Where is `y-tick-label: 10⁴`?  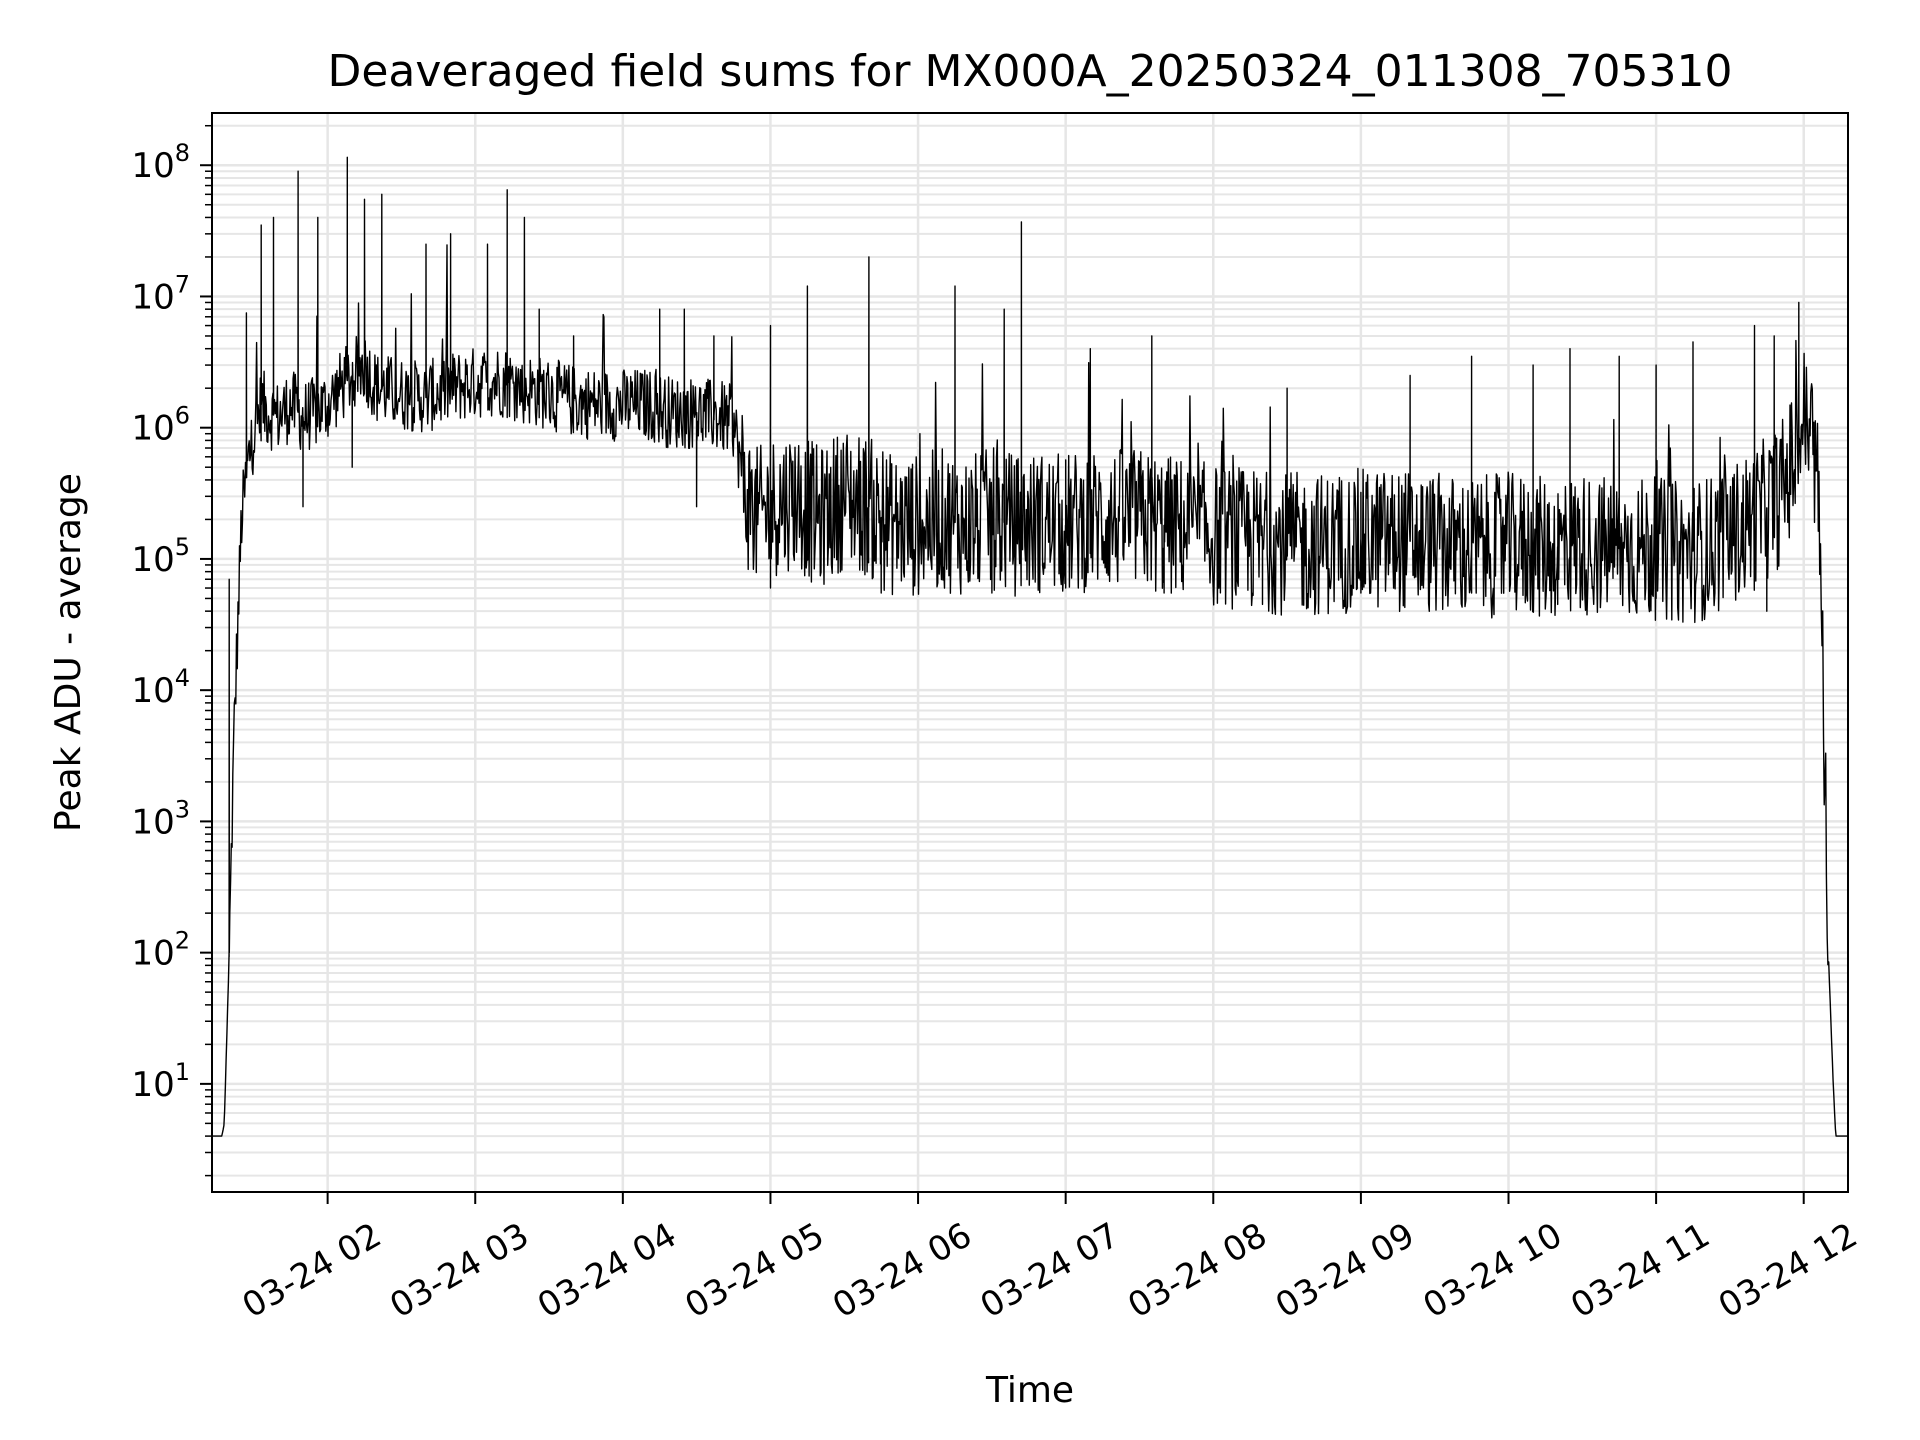 y-tick-label: 10⁴ is located at coordinates (160, 687).